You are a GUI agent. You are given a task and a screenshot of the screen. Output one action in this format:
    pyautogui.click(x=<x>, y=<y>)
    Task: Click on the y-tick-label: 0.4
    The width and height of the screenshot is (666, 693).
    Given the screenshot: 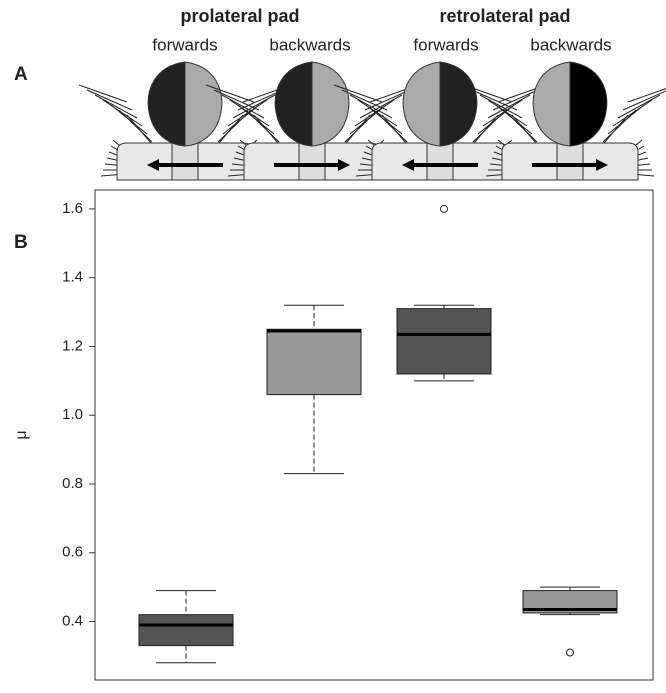 What is the action you would take?
    pyautogui.click(x=72, y=621)
    